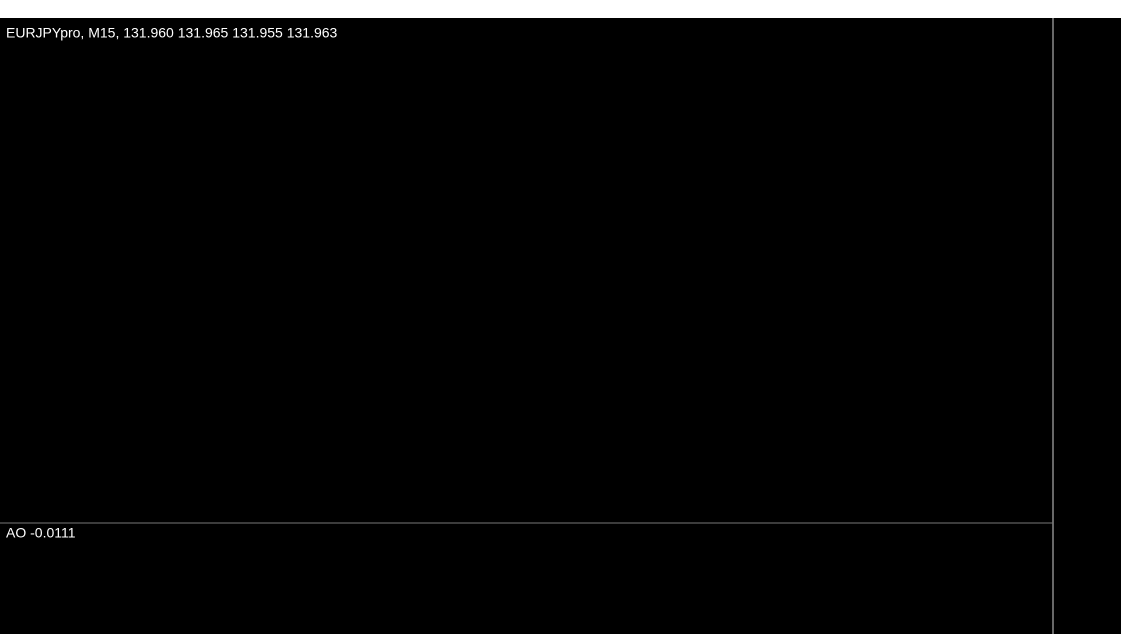 The width and height of the screenshot is (1121, 634). Describe the element at coordinates (41, 533) in the screenshot. I see `indicator-title: AO -0.0111` at that location.